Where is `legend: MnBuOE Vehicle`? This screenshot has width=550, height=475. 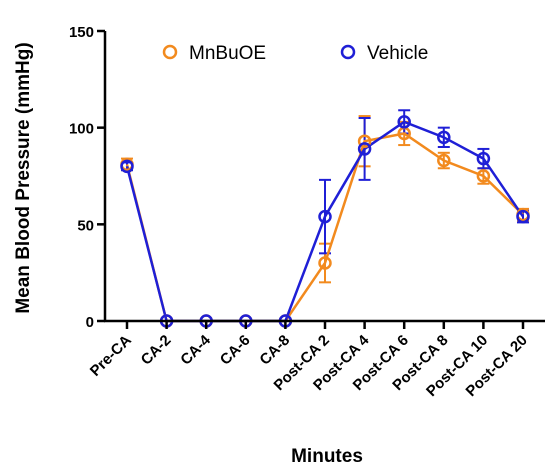
legend: MnBuOE Vehicle is located at coordinates (295, 53).